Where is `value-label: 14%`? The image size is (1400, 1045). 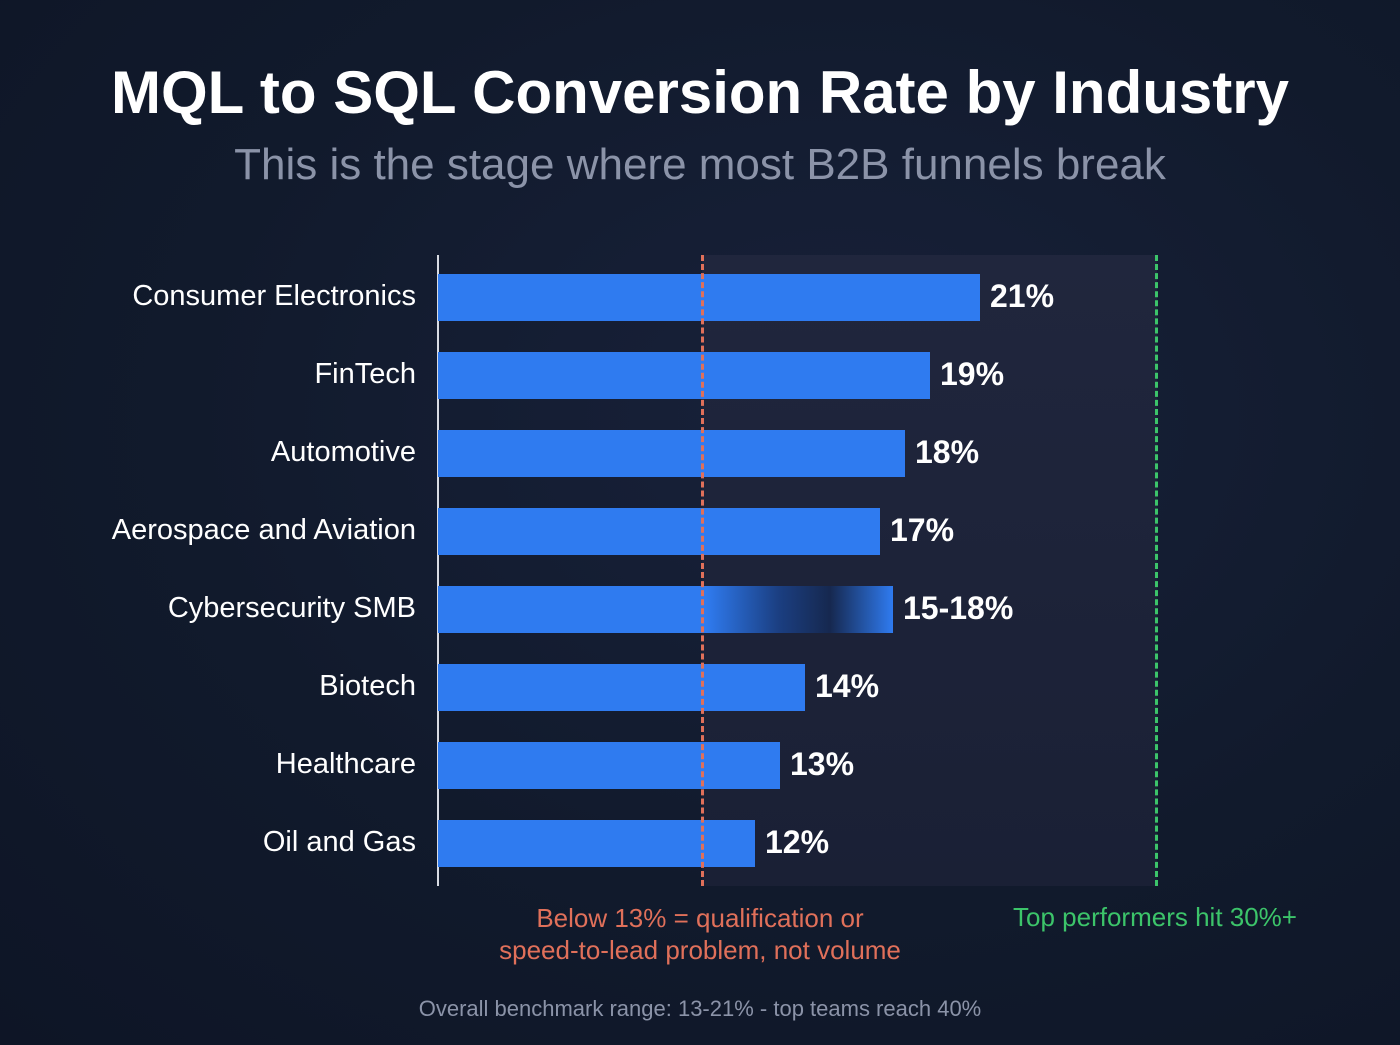 value-label: 14% is located at coordinates (847, 686).